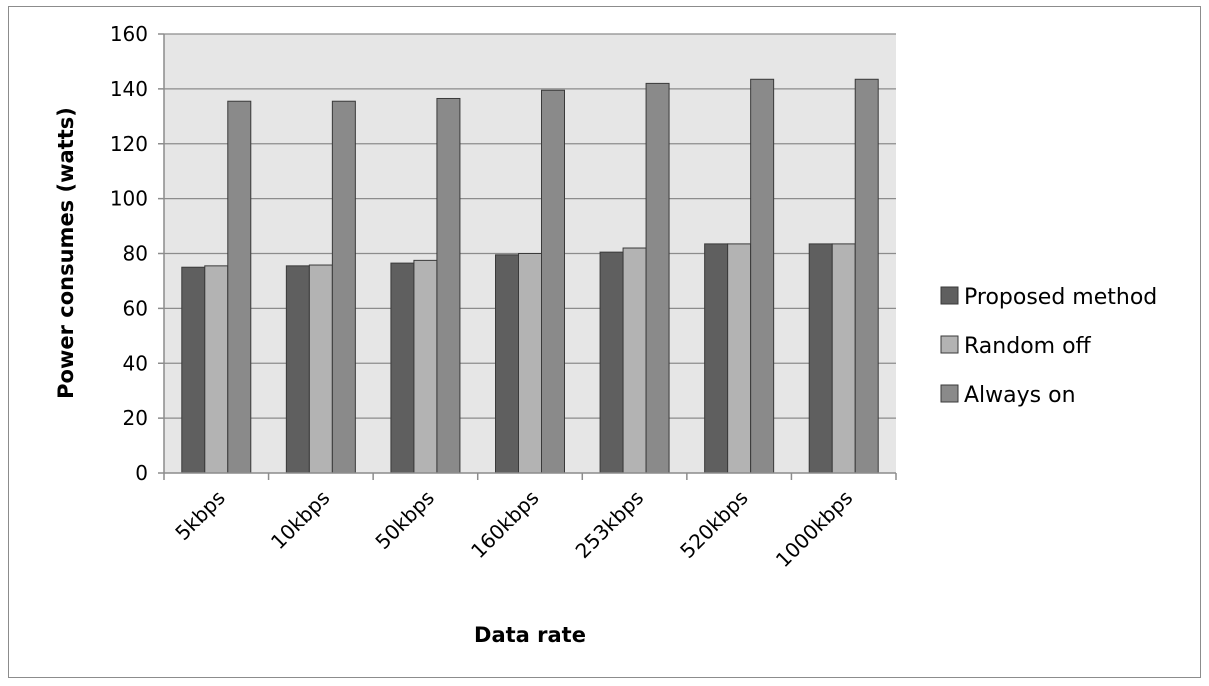 The width and height of the screenshot is (1209, 686). Describe the element at coordinates (762, 276) in the screenshot. I see `bar-always-on-520kbps` at that location.